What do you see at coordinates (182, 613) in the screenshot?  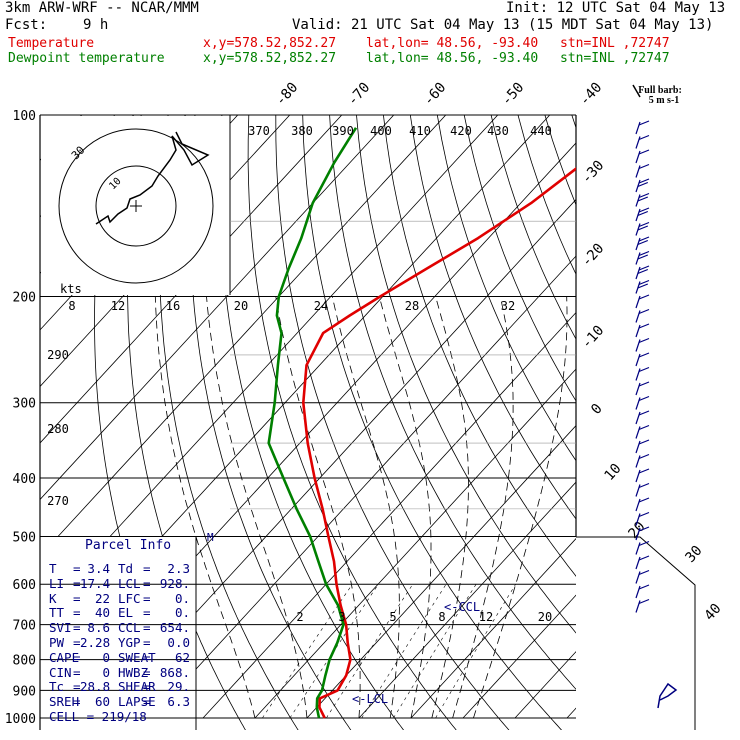 I see `parcel-value: 0.` at bounding box center [182, 613].